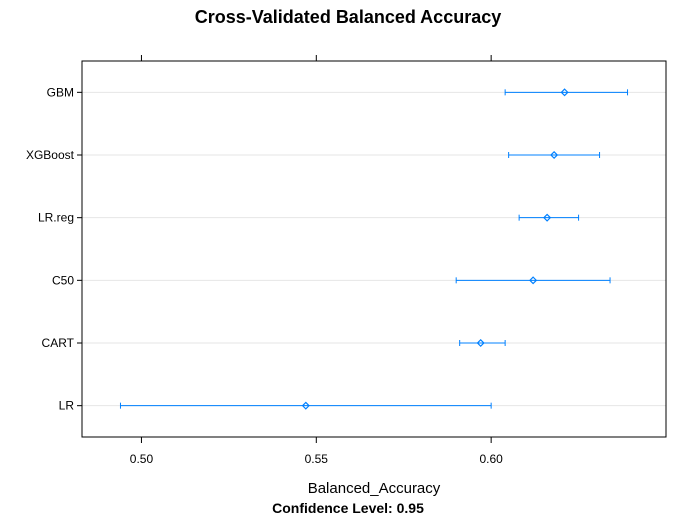  I want to click on category-label: GBM, so click(60, 92).